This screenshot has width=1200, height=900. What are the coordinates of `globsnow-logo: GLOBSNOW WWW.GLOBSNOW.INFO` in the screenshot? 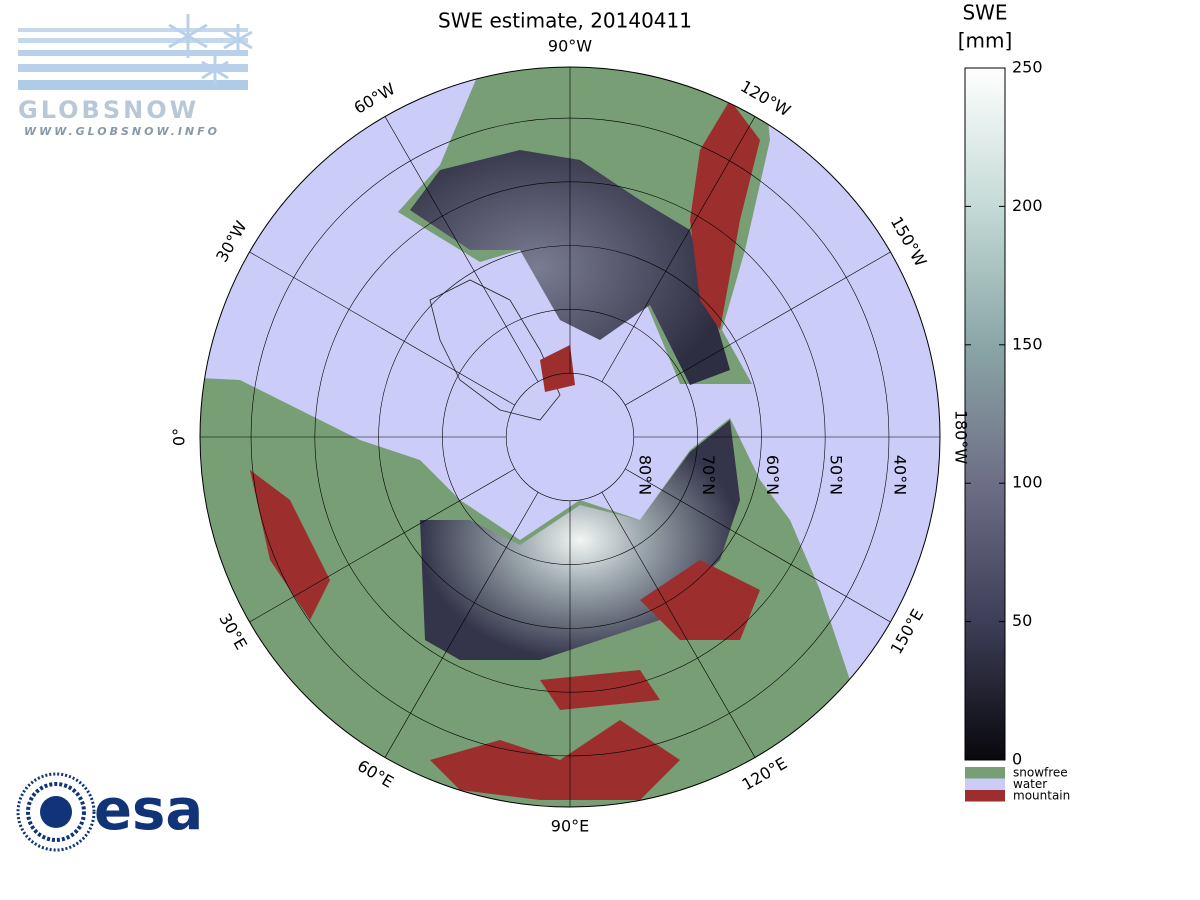 It's located at (135, 76).